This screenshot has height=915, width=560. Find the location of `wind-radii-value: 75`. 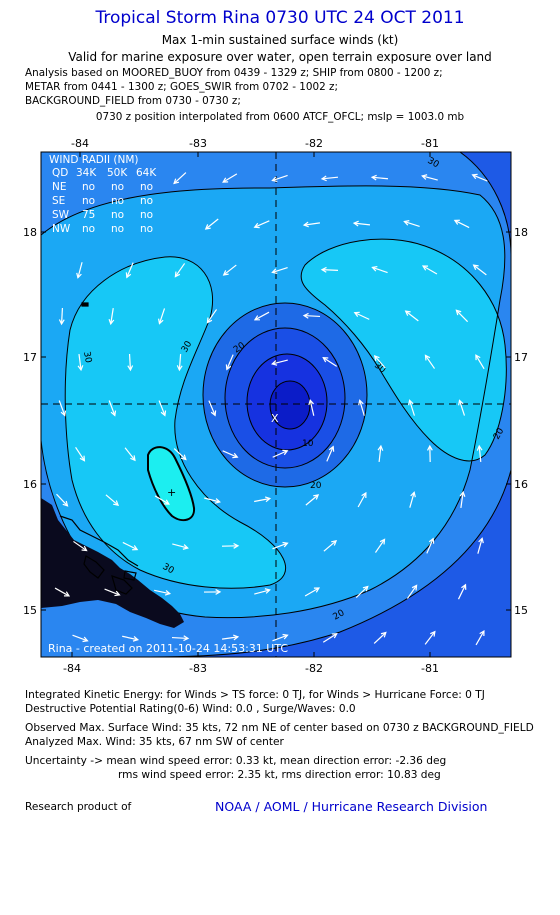

wind-radii-value: 75 is located at coordinates (88, 215).